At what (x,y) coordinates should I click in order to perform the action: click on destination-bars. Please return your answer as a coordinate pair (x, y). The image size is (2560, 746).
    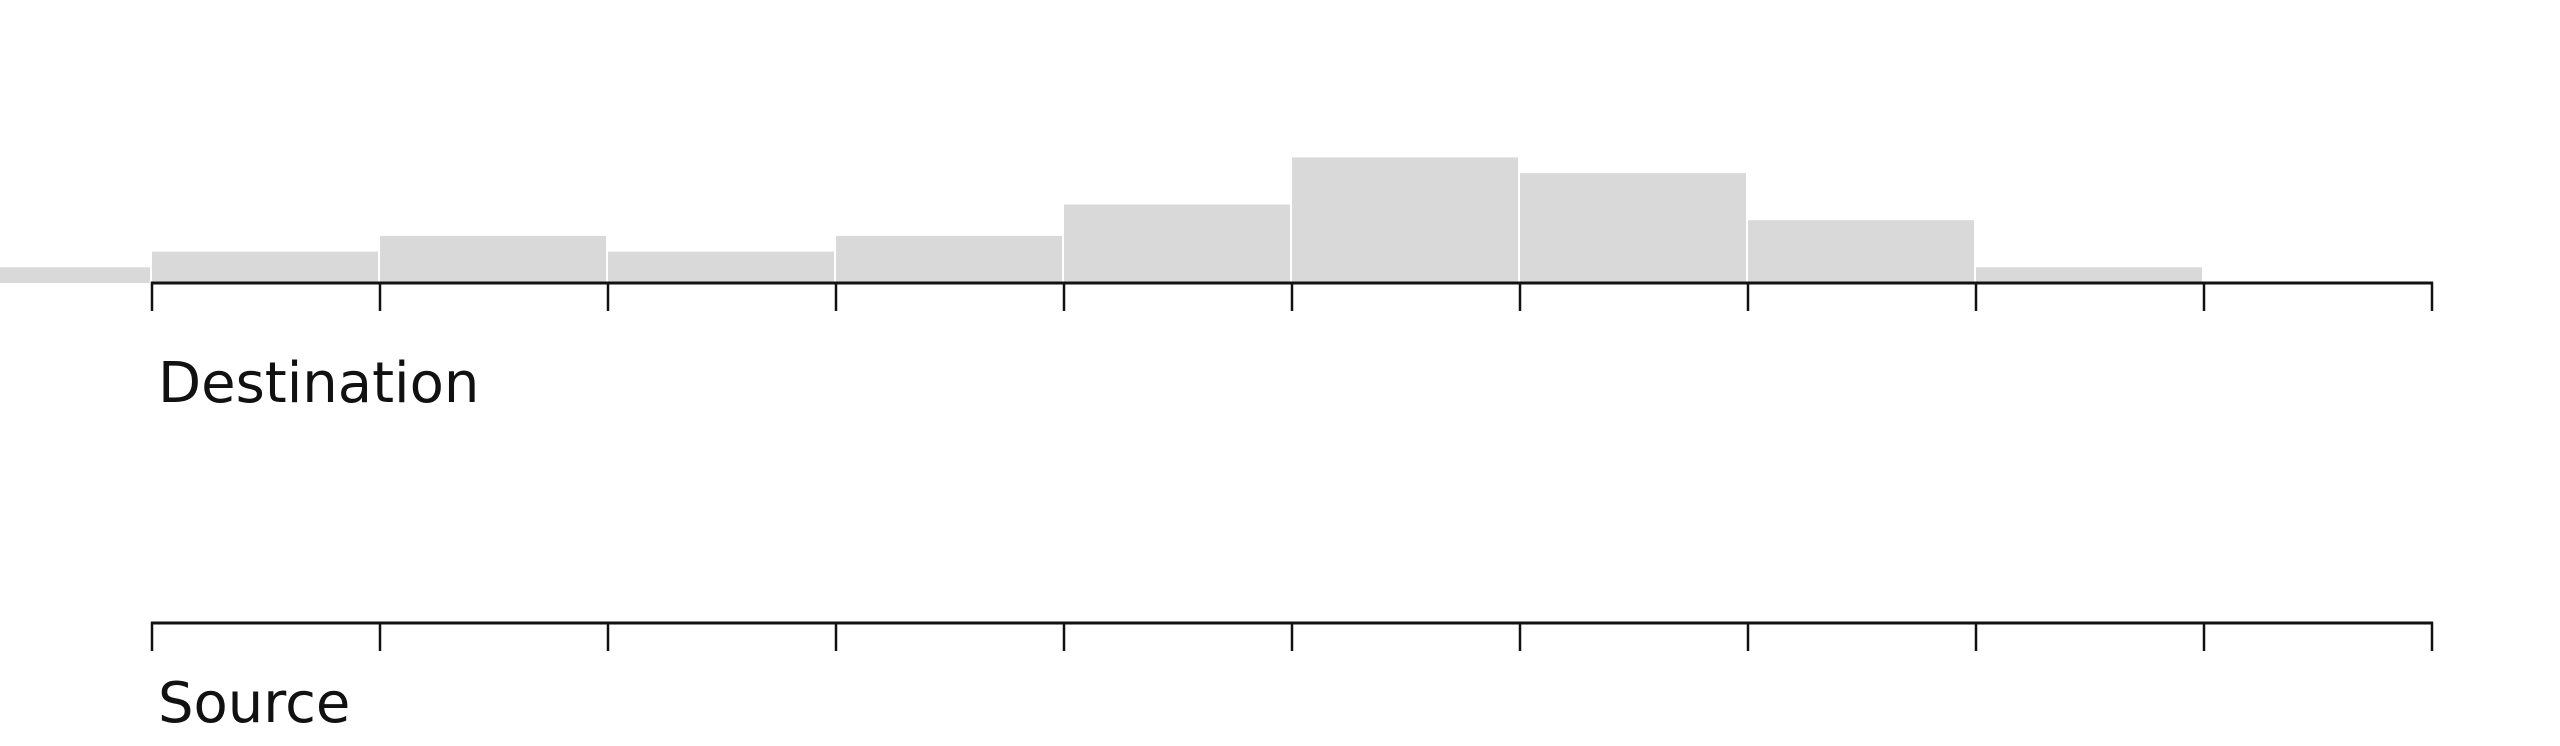
    Looking at the image, I should click on (1101, 220).